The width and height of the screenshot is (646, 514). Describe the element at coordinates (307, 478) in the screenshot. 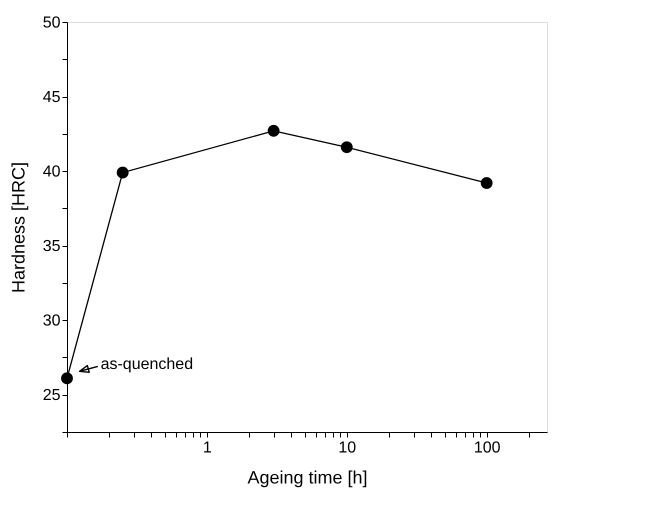

I see `x-axis-title: Ageing time [h]` at that location.